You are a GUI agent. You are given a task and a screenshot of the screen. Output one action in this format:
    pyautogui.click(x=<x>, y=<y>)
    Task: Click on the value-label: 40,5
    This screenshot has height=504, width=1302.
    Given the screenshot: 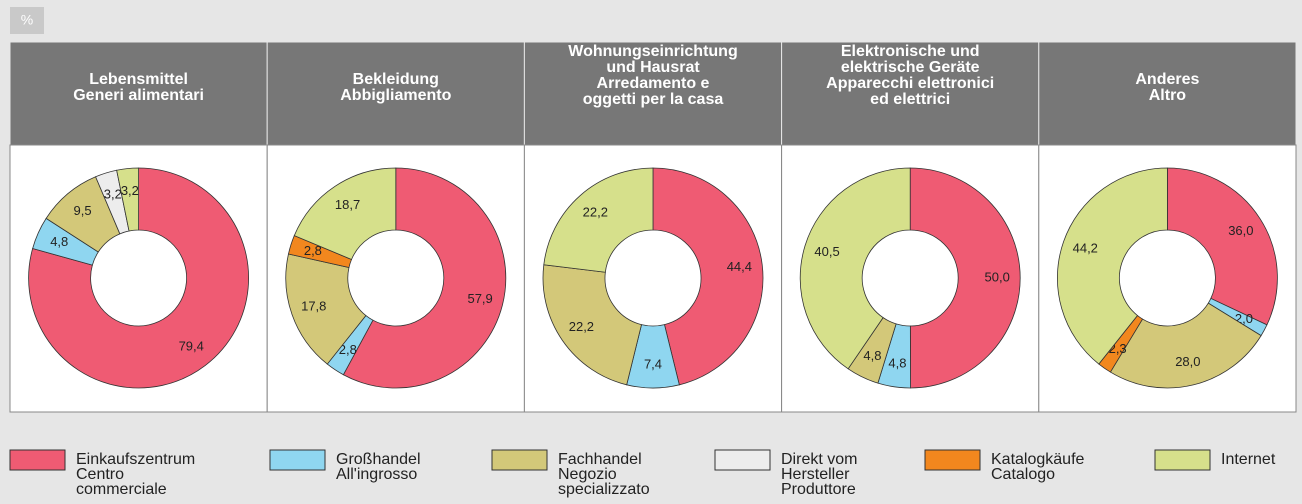 What is the action you would take?
    pyautogui.click(x=826, y=251)
    